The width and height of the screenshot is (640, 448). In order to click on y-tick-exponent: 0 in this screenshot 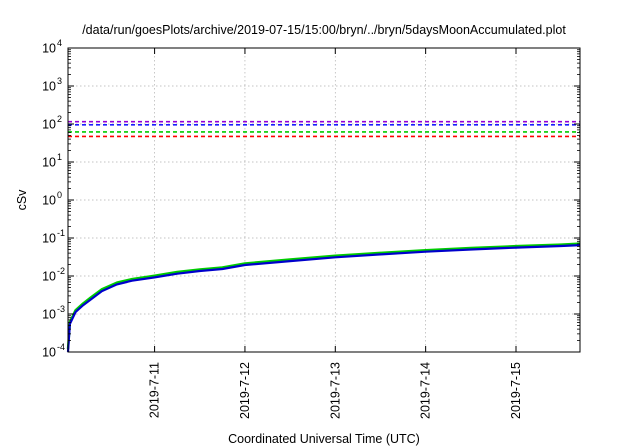, I will do `click(59, 195)`.